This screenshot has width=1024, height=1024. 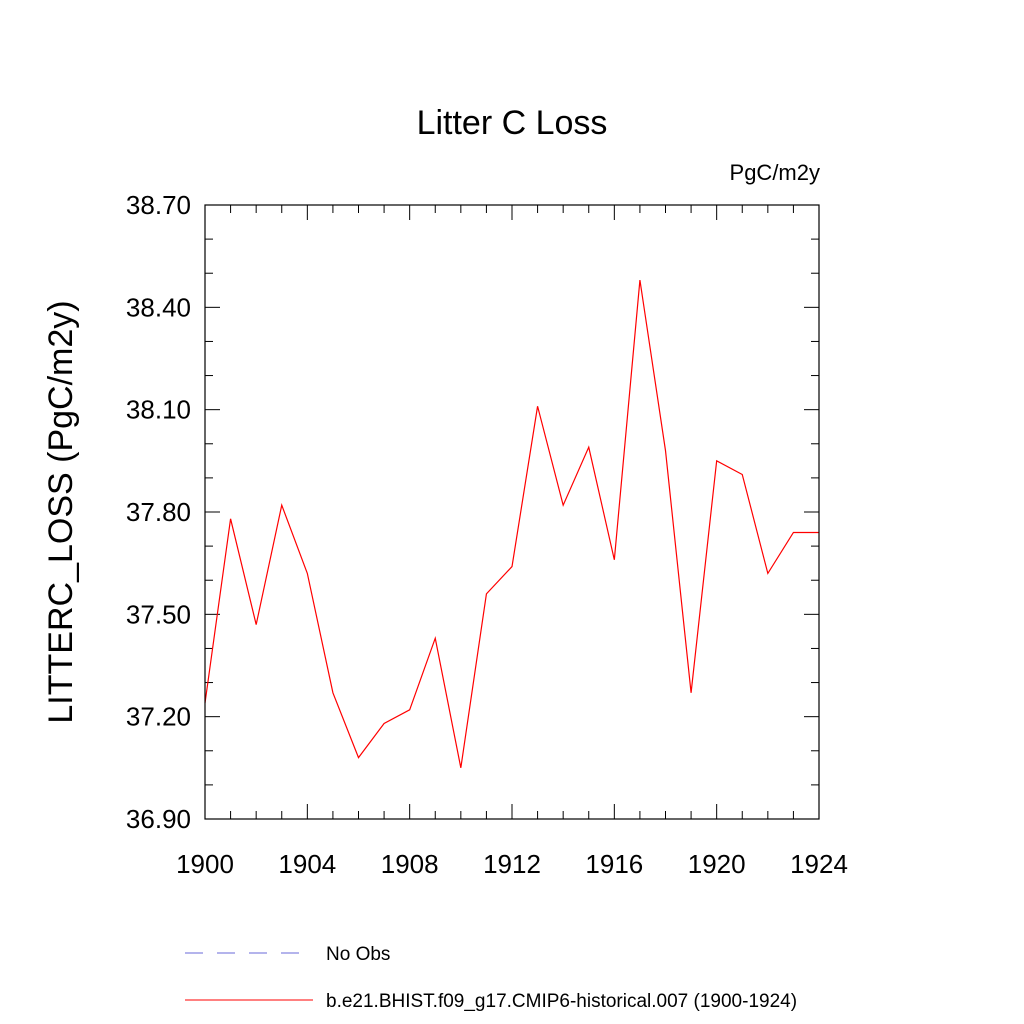 I want to click on x-tick-label: 1908, so click(x=410, y=864).